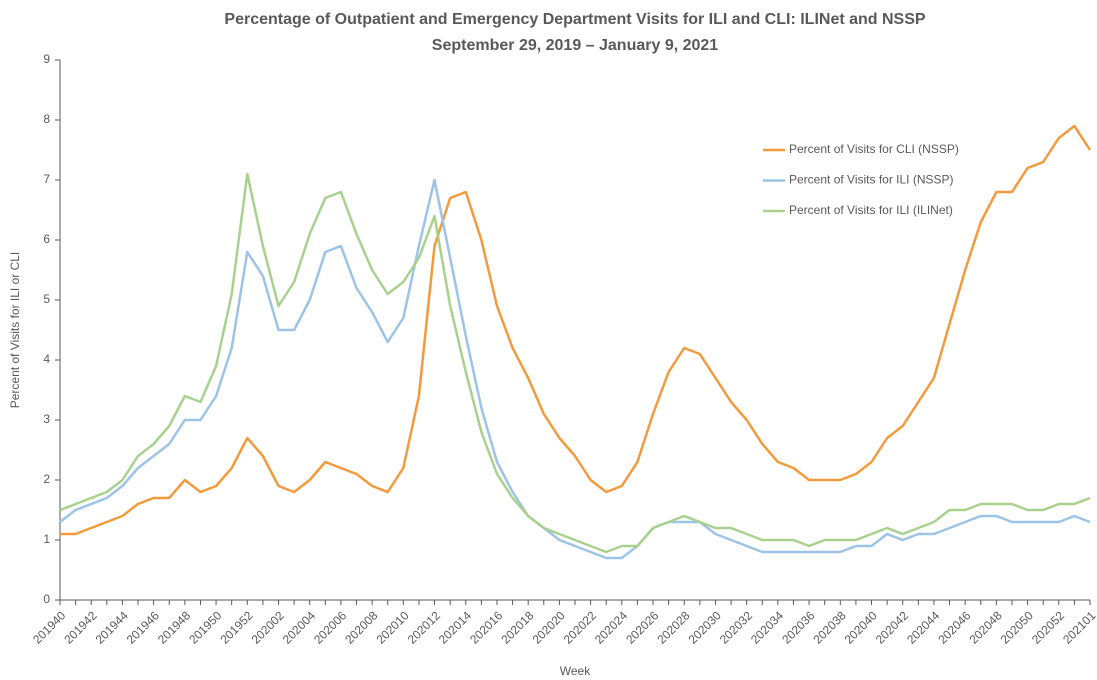 The width and height of the screenshot is (1097, 680). I want to click on y-tick-label: 4, so click(46, 359).